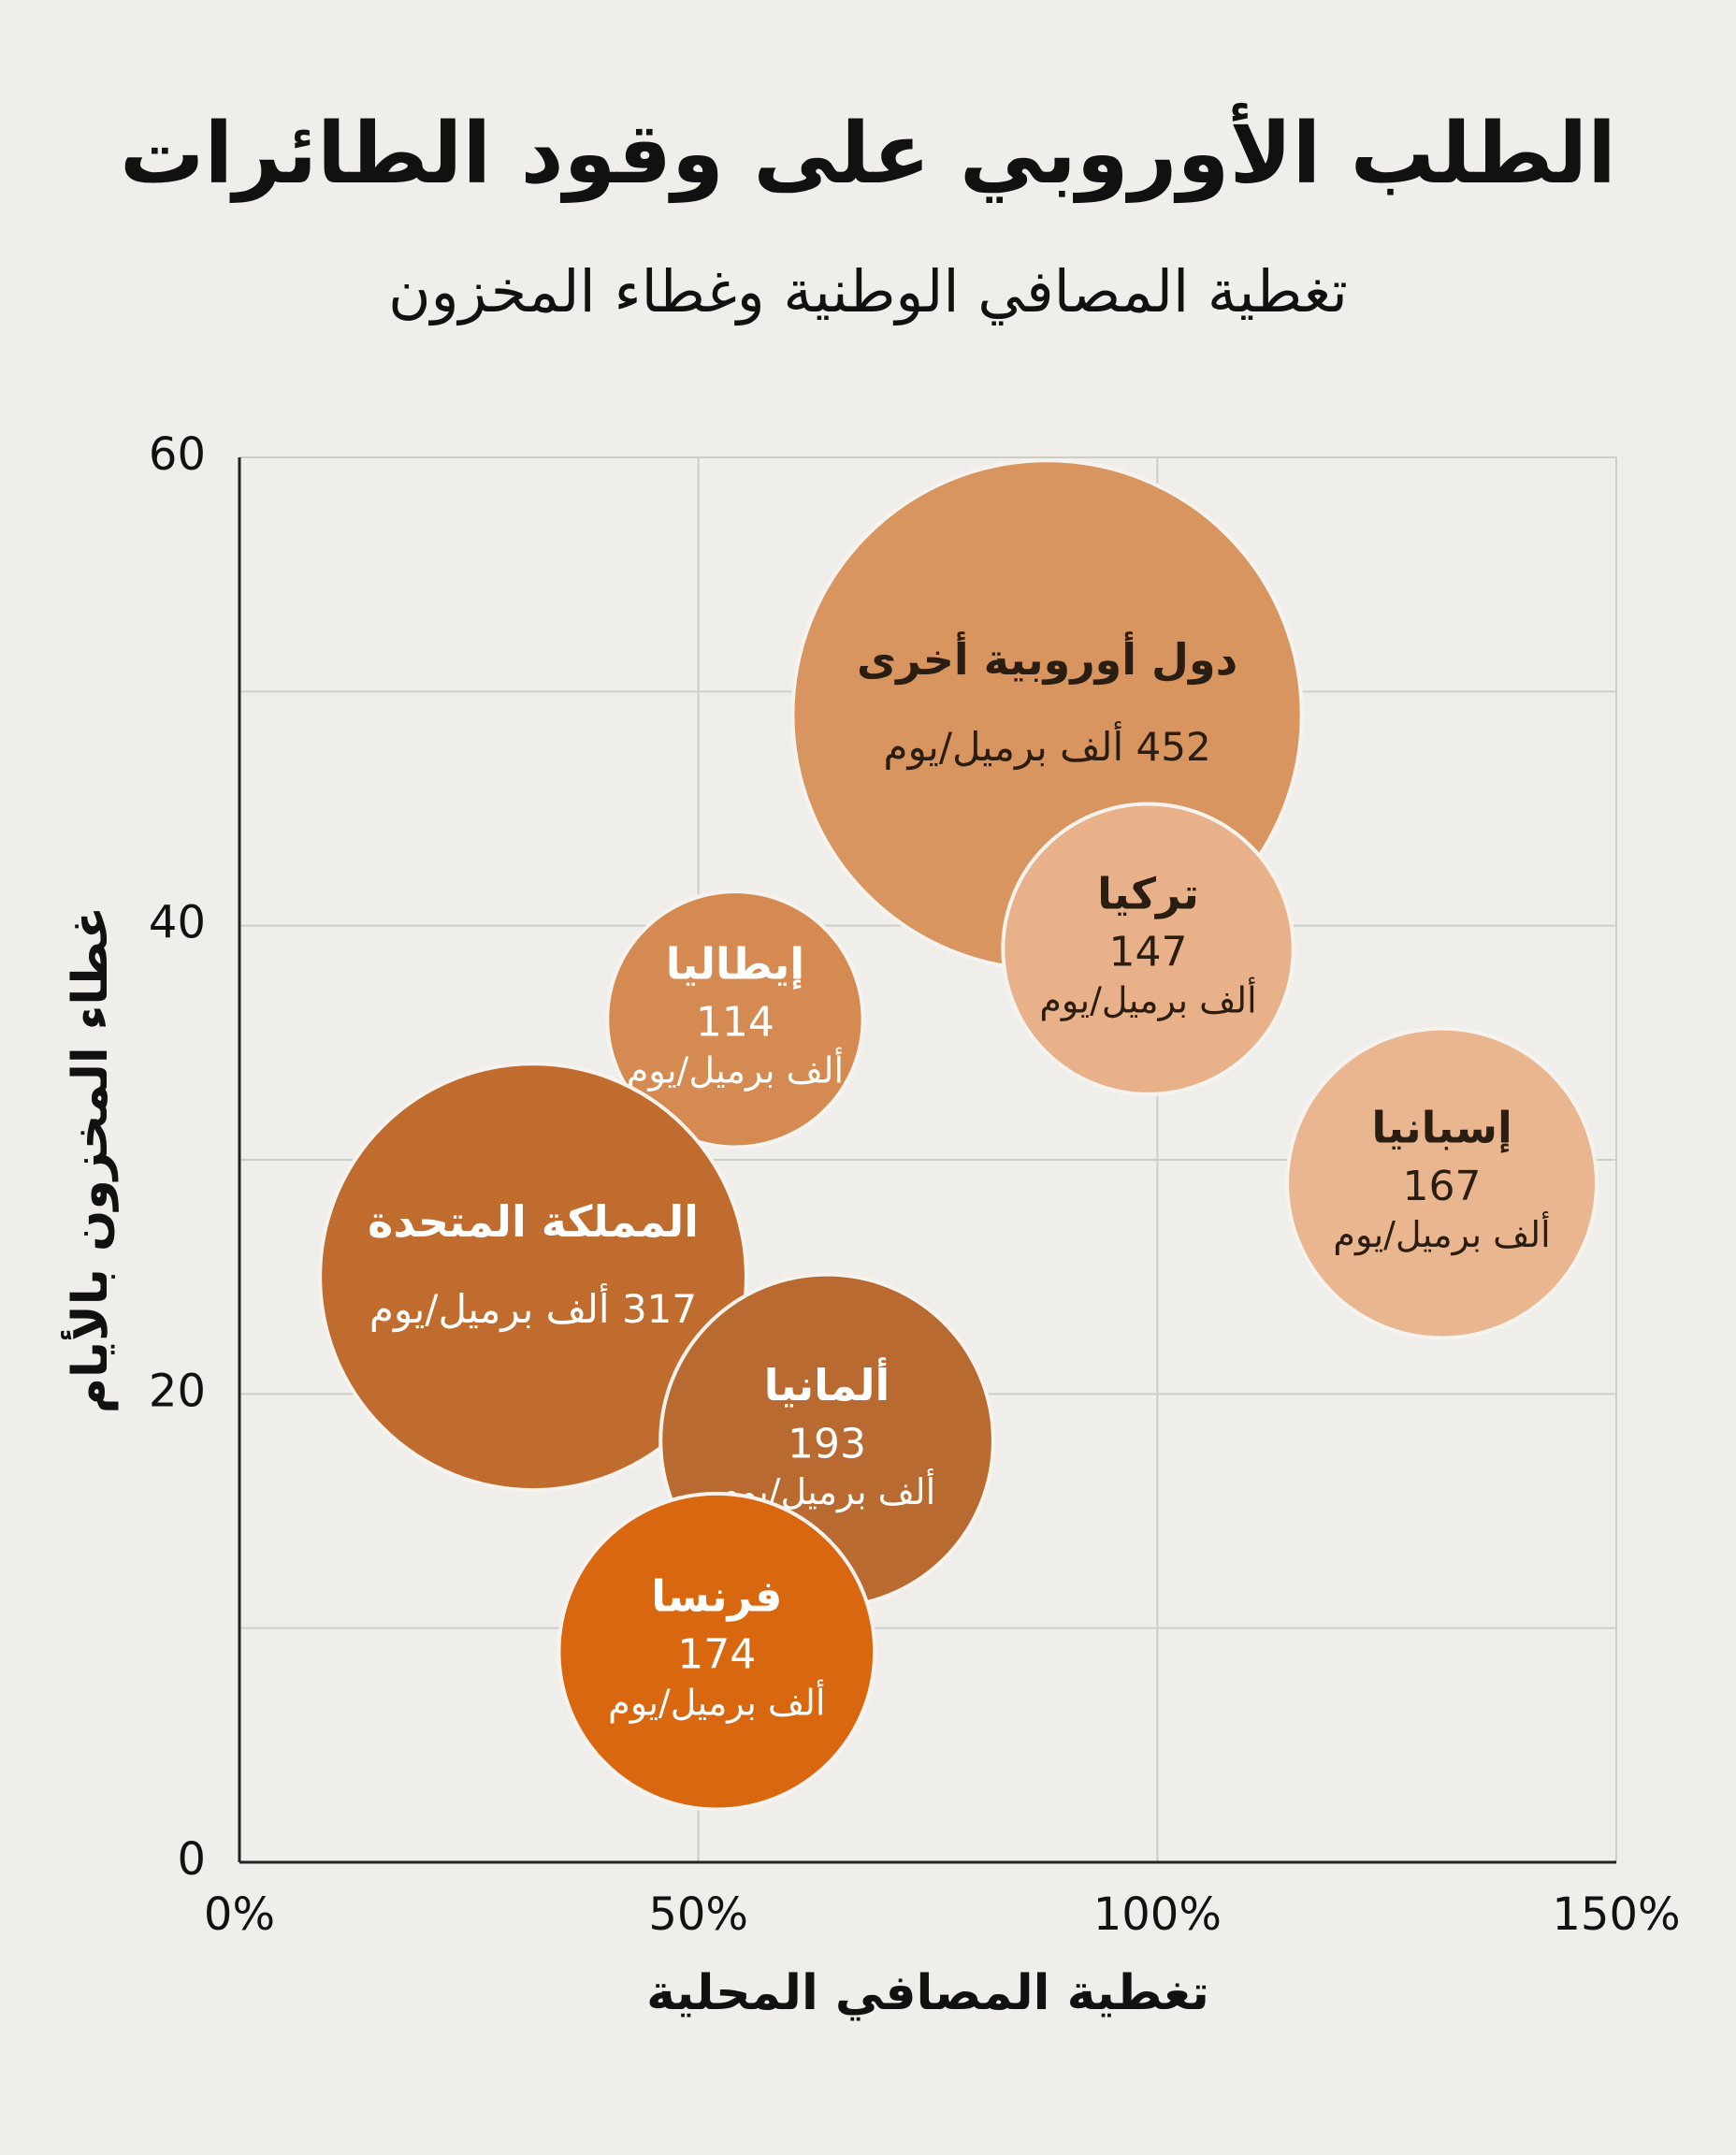  I want to click on bubble-name: فرنسا, so click(716, 1596).